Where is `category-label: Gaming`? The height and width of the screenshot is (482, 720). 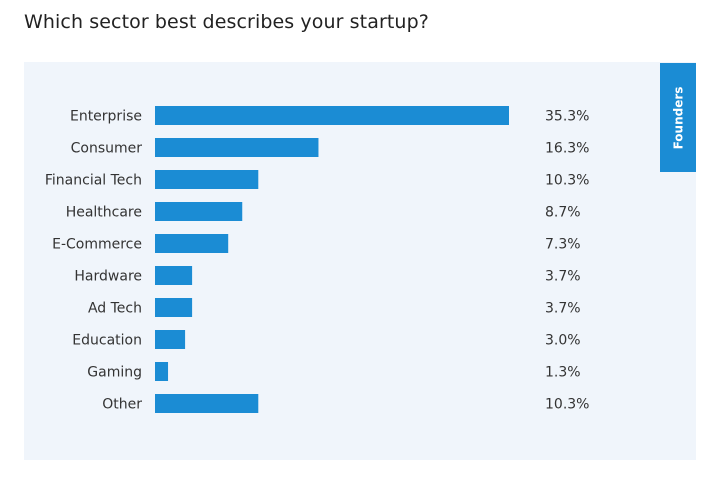
category-label: Gaming is located at coordinates (114, 373).